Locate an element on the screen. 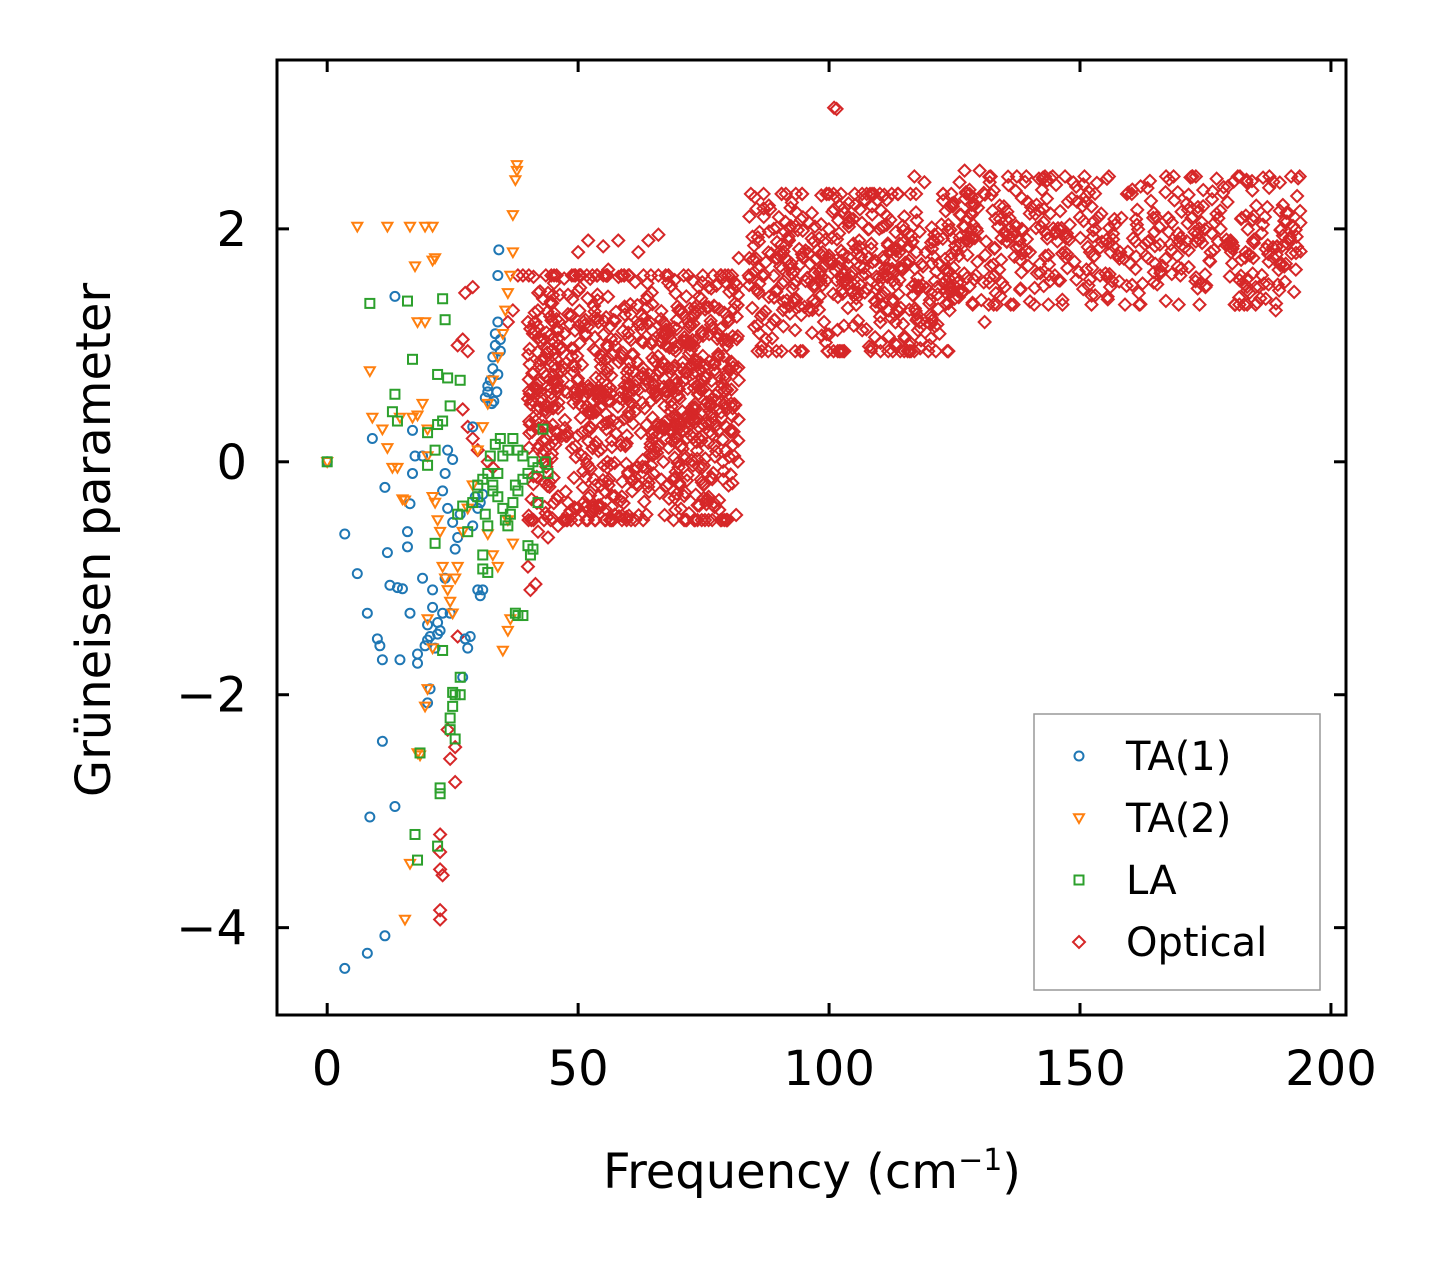  legend-label-ta-1-: TA(1) is located at coordinates (1178, 757).